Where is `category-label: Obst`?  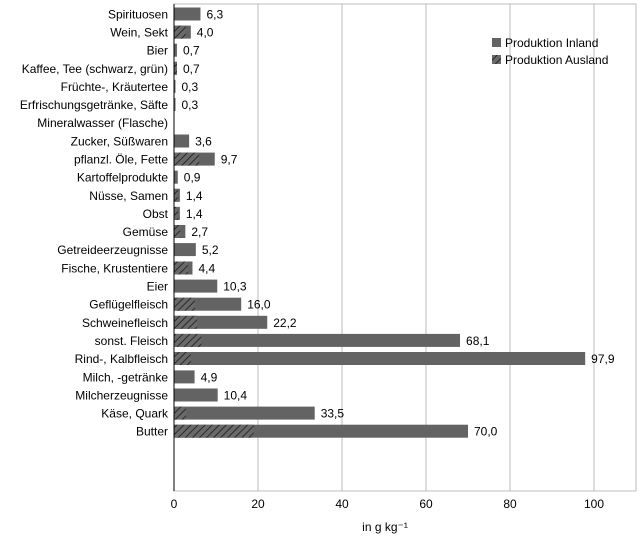 category-label: Obst is located at coordinates (156, 214).